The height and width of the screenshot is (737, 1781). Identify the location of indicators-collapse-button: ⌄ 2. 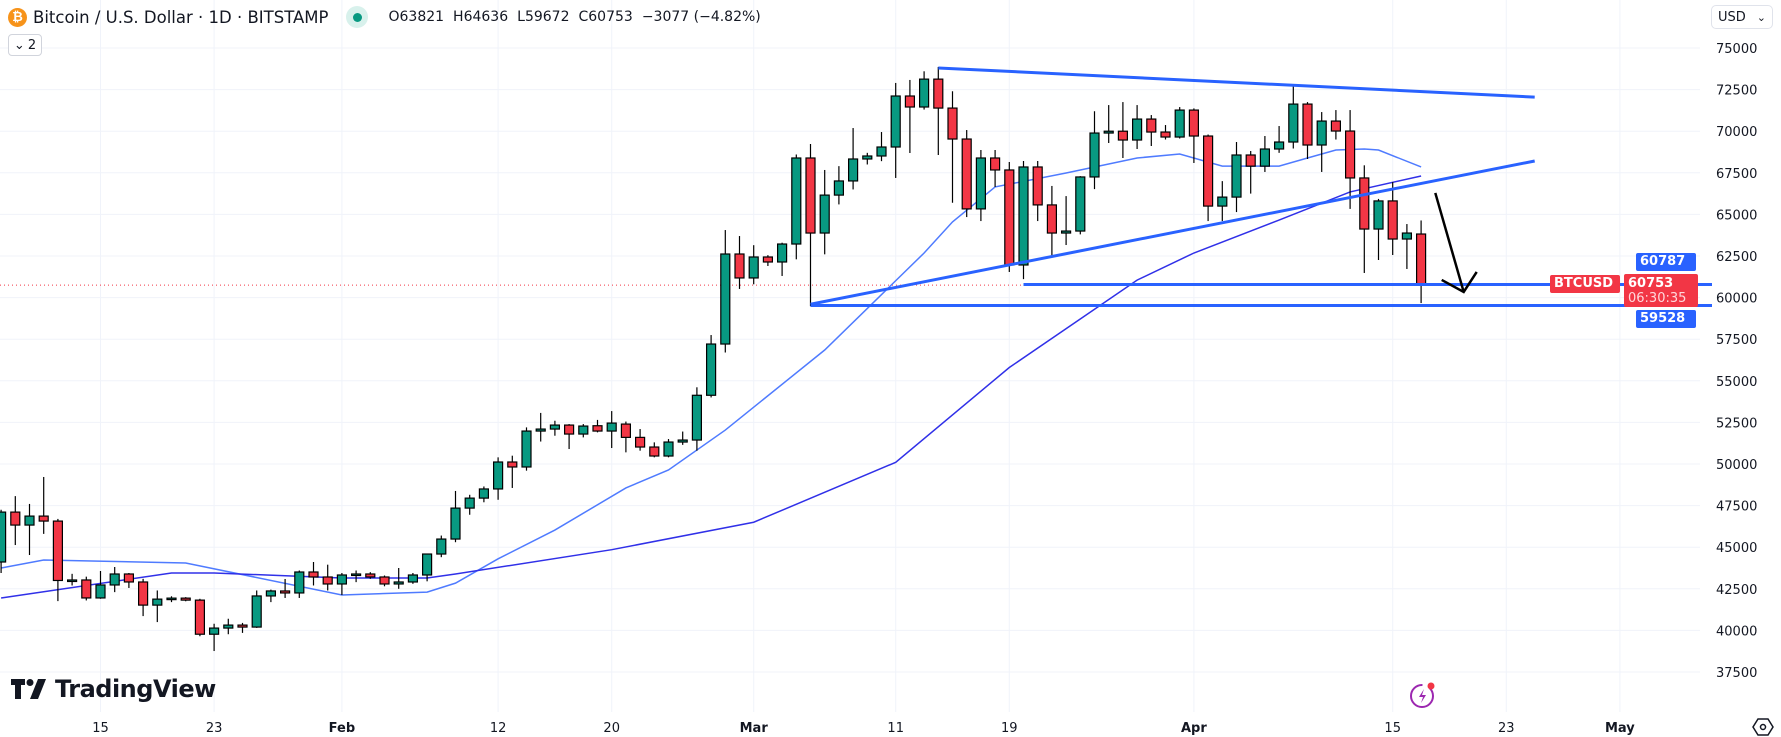
(25, 45).